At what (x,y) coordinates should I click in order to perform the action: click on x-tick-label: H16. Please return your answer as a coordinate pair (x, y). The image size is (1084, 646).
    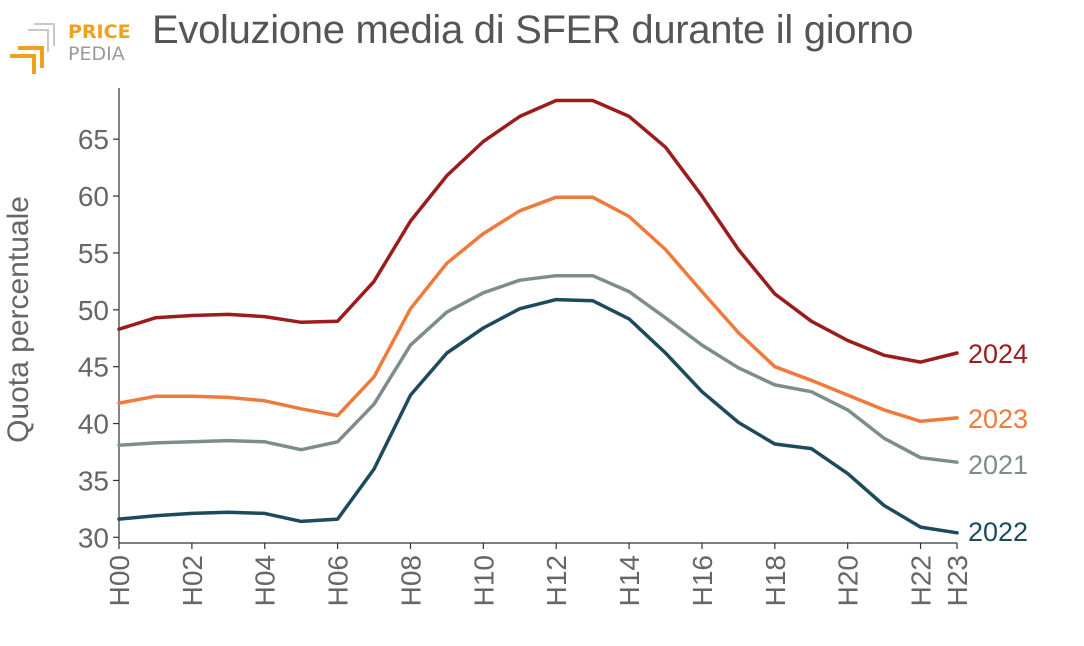
    Looking at the image, I should click on (702, 580).